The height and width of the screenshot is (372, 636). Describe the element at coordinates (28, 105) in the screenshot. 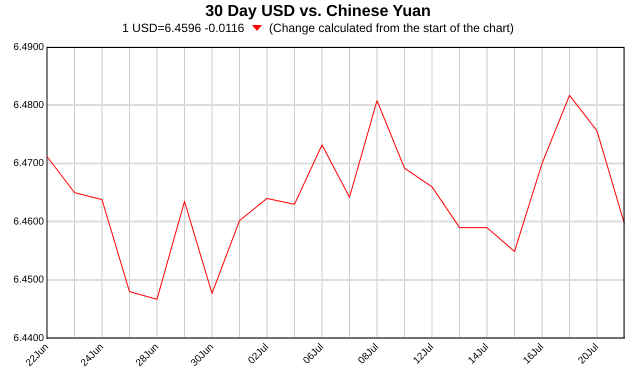

I see `y-tick-label: 6.4800` at that location.